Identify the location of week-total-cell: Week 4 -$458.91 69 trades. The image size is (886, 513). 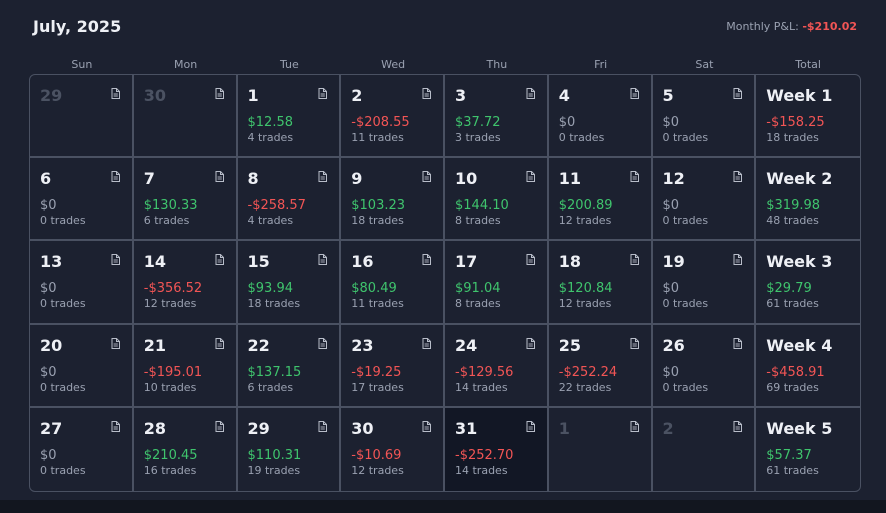
(808, 366).